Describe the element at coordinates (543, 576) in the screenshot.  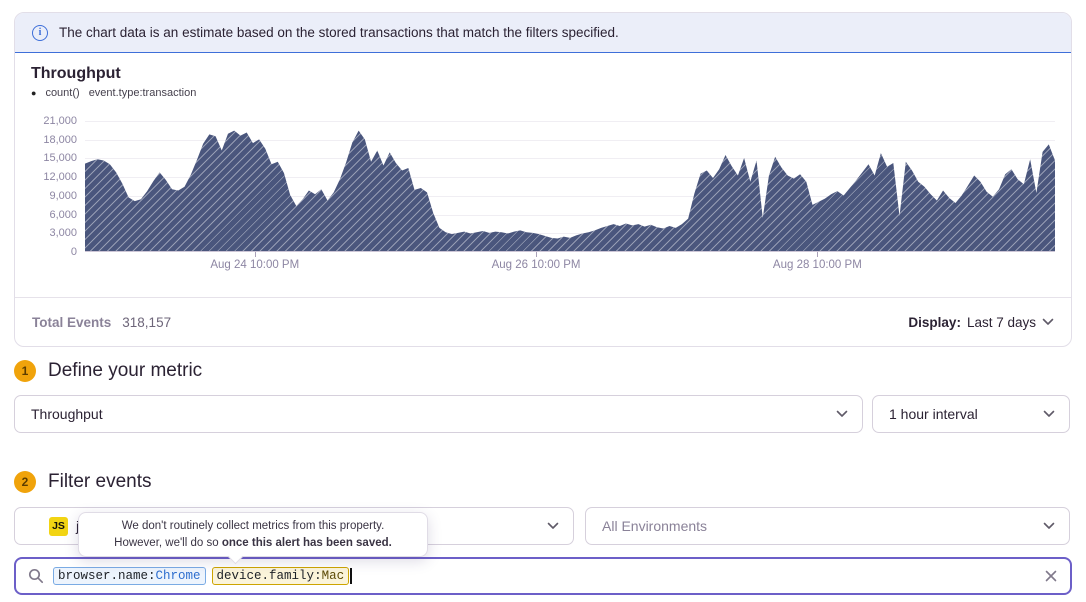
I see `filter-search-input: browser.name:Chrome device.family:Mac` at that location.